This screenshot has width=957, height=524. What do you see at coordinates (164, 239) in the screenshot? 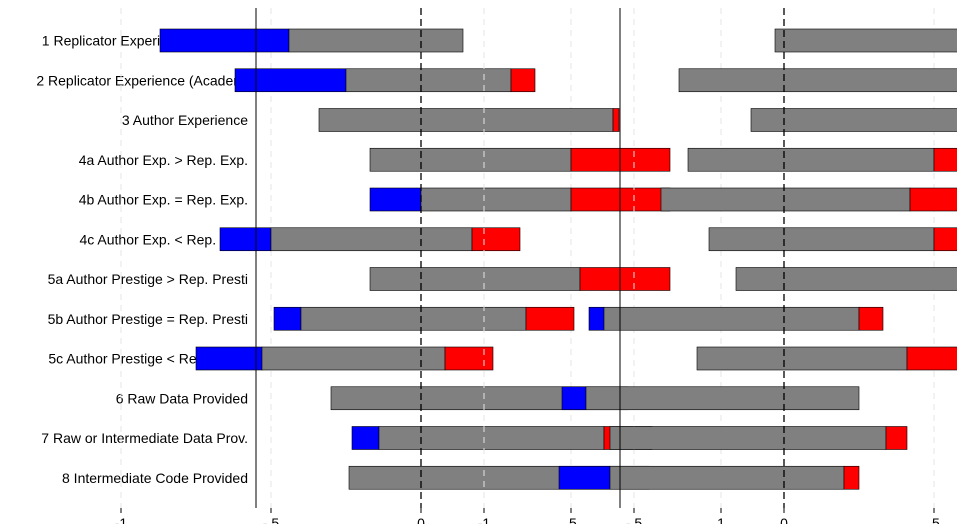
I see `category-label: 4c Author Exp. < Rep. Exp.` at bounding box center [164, 239].